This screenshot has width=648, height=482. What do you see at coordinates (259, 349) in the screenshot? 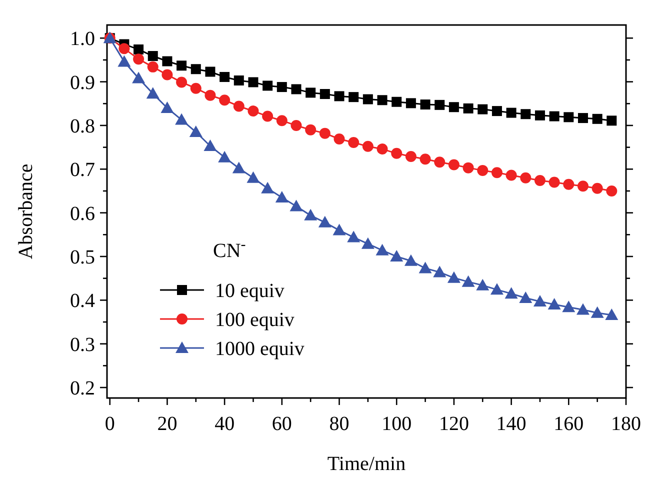
I see `legend-label: 1000 equiv` at bounding box center [259, 349].